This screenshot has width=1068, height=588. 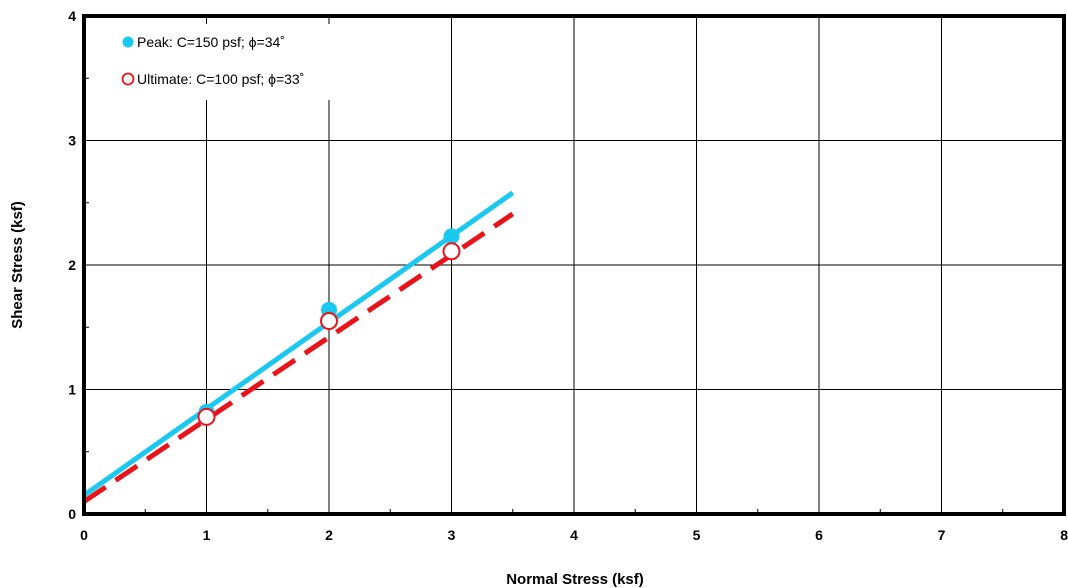 What do you see at coordinates (128, 42) in the screenshot?
I see `legend-marker-peak` at bounding box center [128, 42].